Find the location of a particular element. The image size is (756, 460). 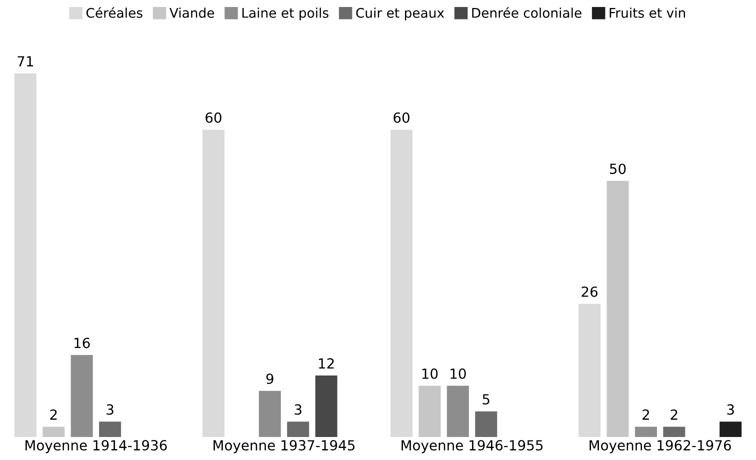

data-label: 26 is located at coordinates (590, 291).